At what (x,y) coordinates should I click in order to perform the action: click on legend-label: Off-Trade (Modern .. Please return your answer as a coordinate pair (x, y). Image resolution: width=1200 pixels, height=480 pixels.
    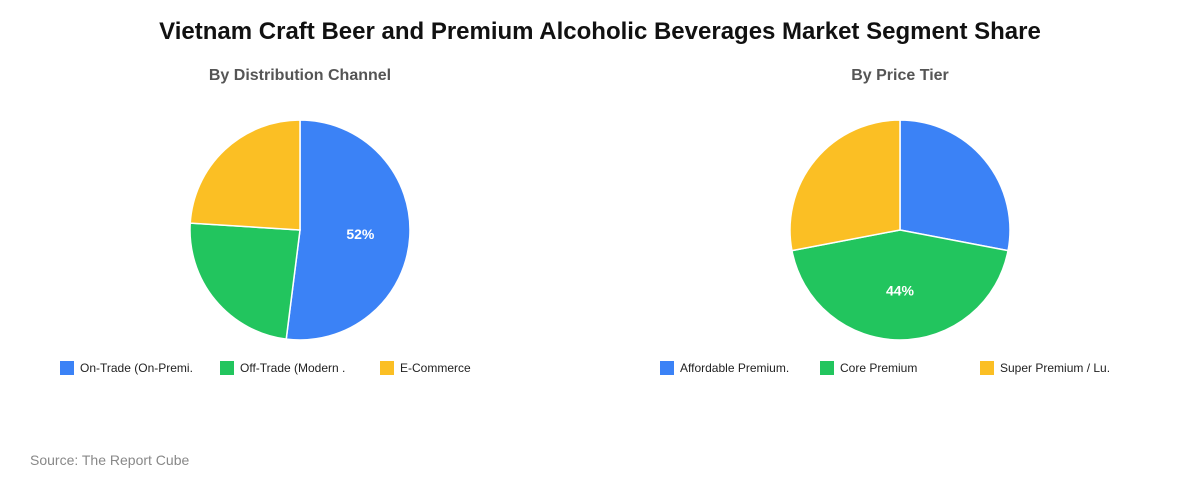
    Looking at the image, I should click on (293, 368).